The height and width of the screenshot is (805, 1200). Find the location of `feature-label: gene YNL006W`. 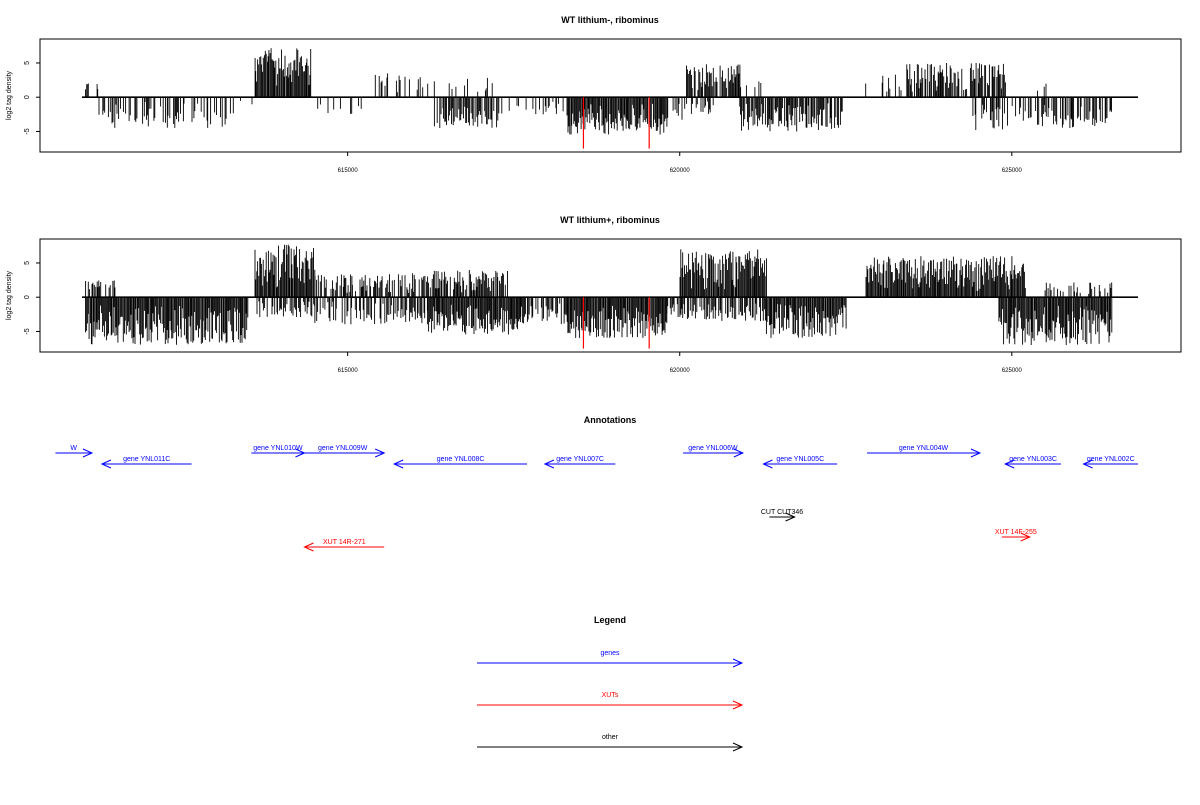

feature-label: gene YNL006W is located at coordinates (713, 448).